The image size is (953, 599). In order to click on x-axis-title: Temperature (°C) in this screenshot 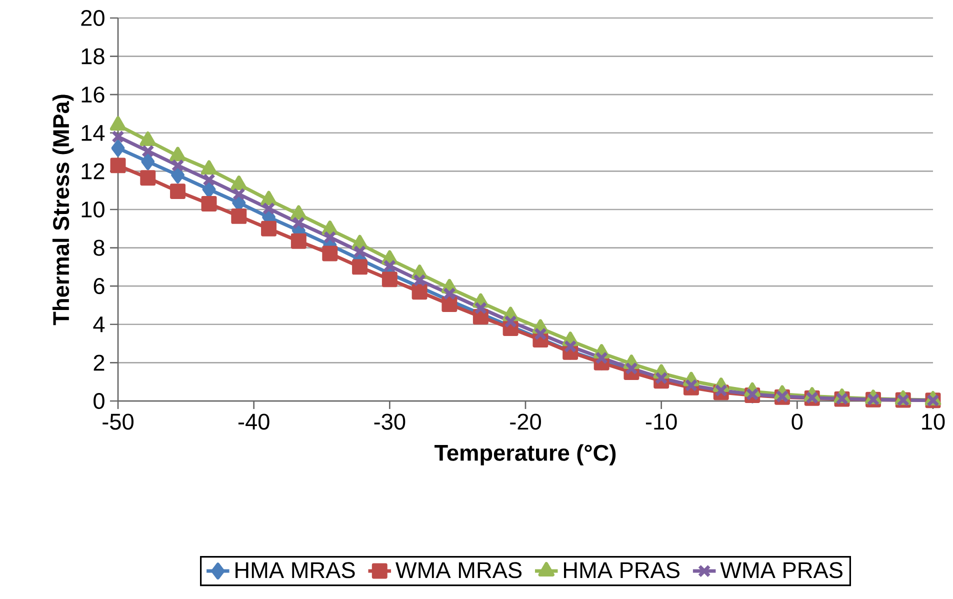, I will do `click(525, 455)`.